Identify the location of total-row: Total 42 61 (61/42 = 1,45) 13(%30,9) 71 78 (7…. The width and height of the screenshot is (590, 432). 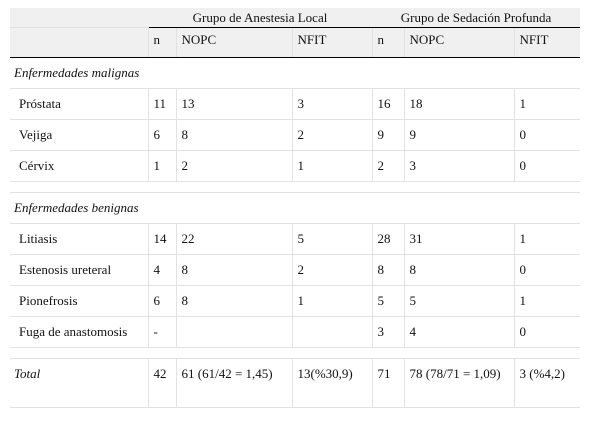
(295, 383).